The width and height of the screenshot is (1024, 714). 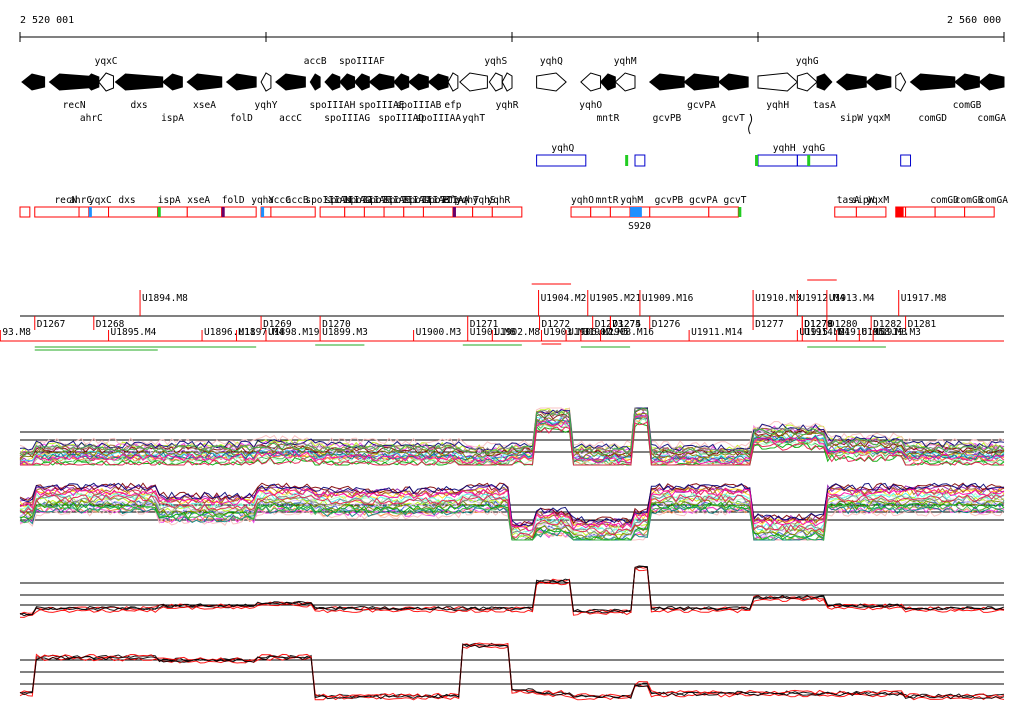 What do you see at coordinates (852, 298) in the screenshot?
I see `segment-upper-label: U1913.M4` at bounding box center [852, 298].